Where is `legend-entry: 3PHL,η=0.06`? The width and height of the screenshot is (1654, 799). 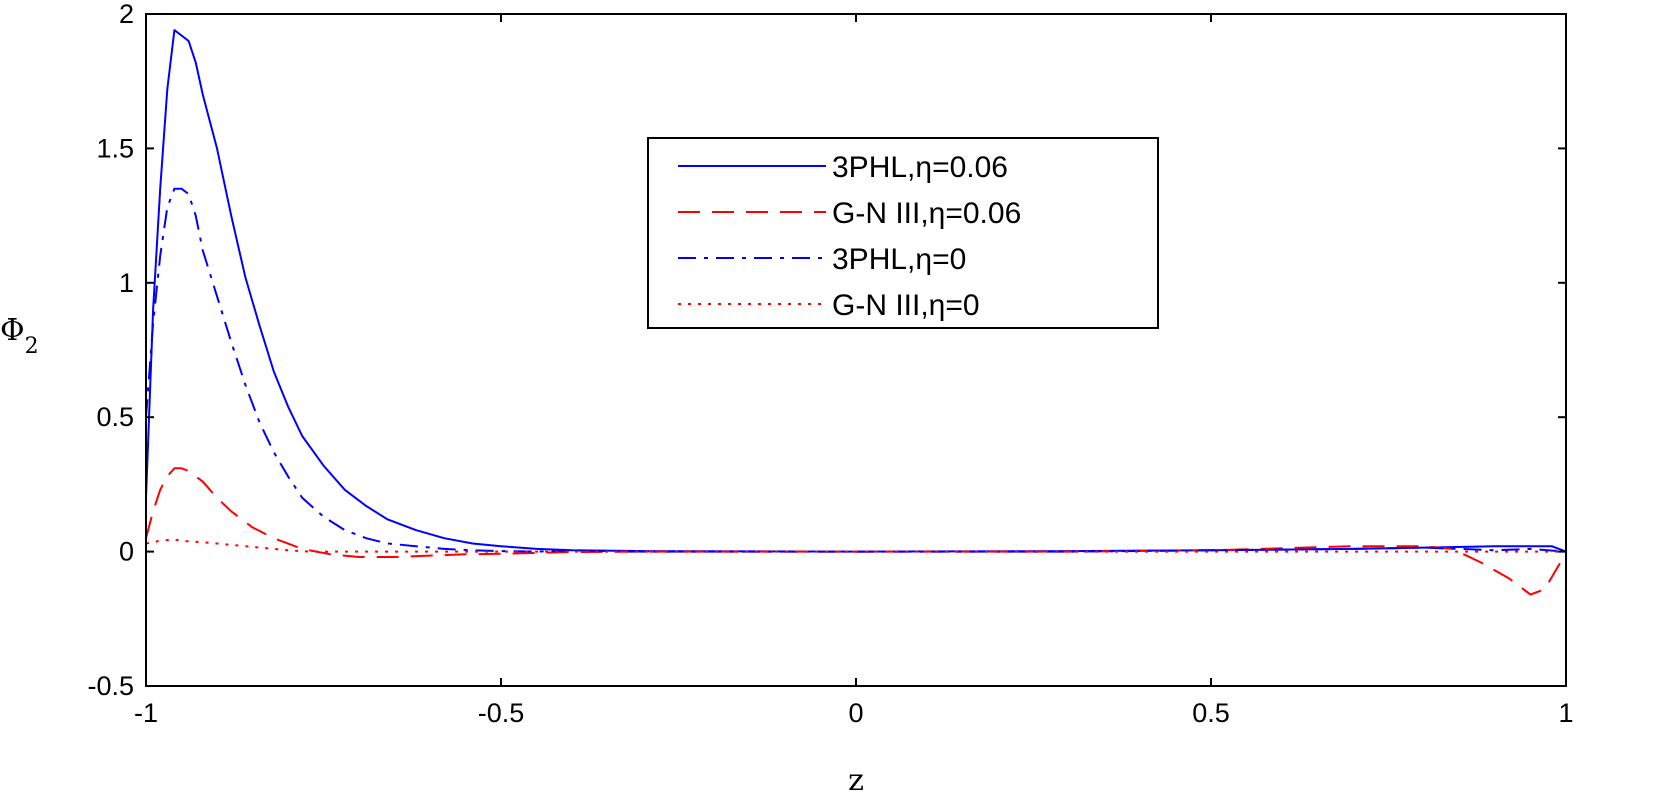 legend-entry: 3PHL,η=0.06 is located at coordinates (843, 167).